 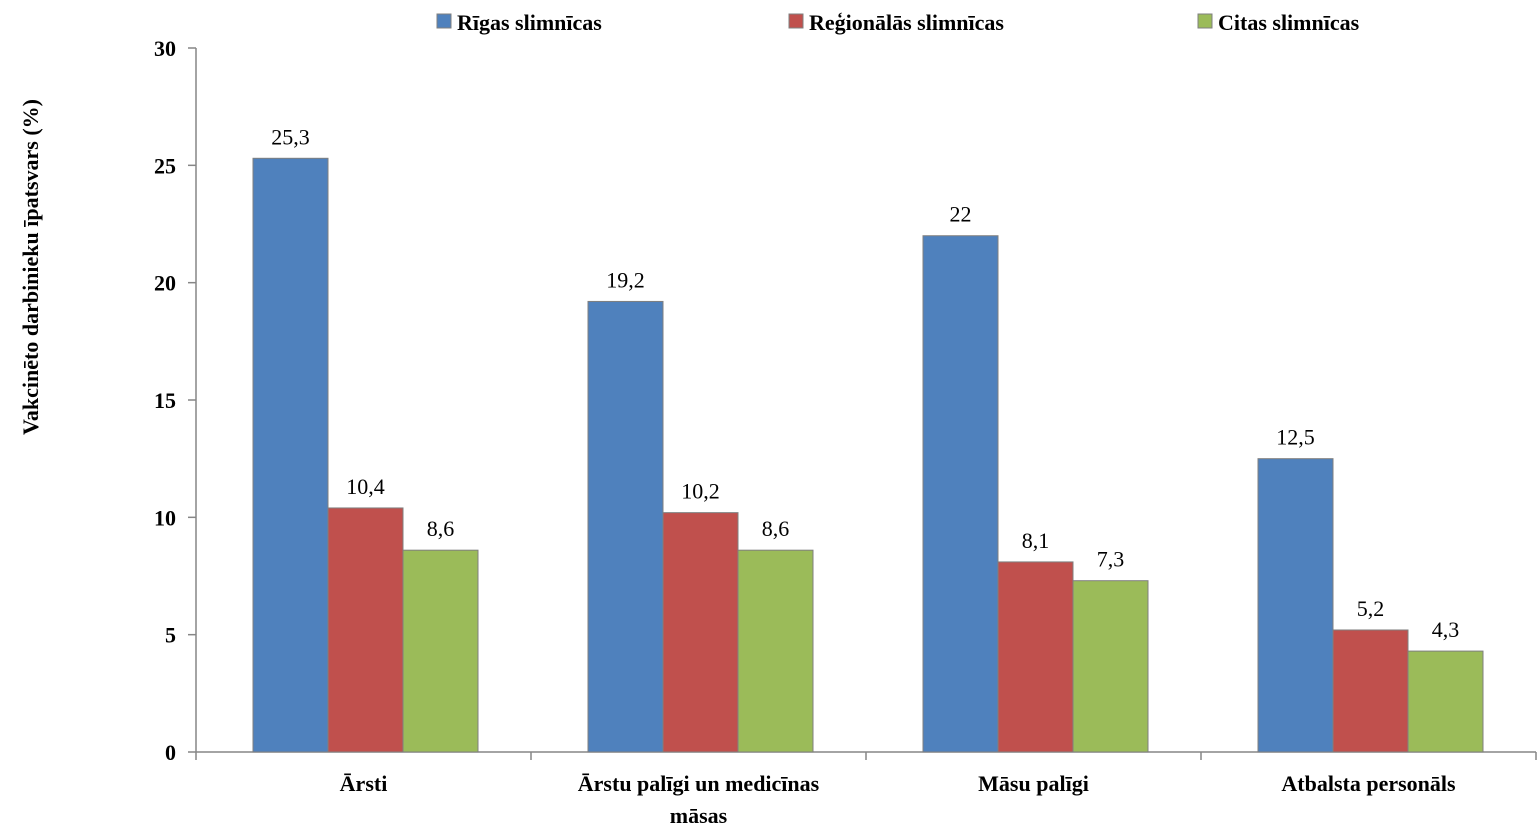 I want to click on y-axis: 0 5 10 15 20 25 30, so click(x=175, y=400).